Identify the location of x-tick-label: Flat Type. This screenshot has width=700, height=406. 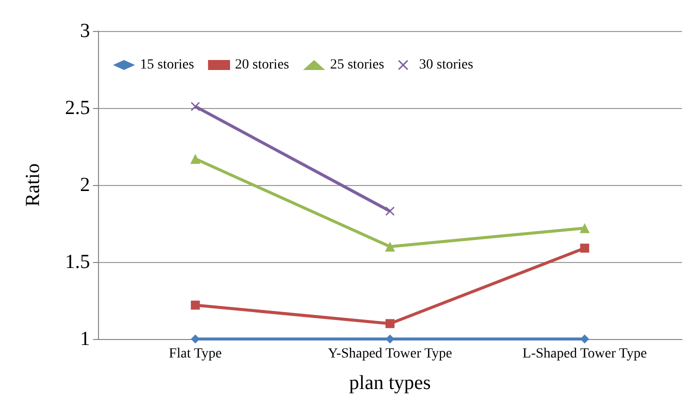
(195, 354).